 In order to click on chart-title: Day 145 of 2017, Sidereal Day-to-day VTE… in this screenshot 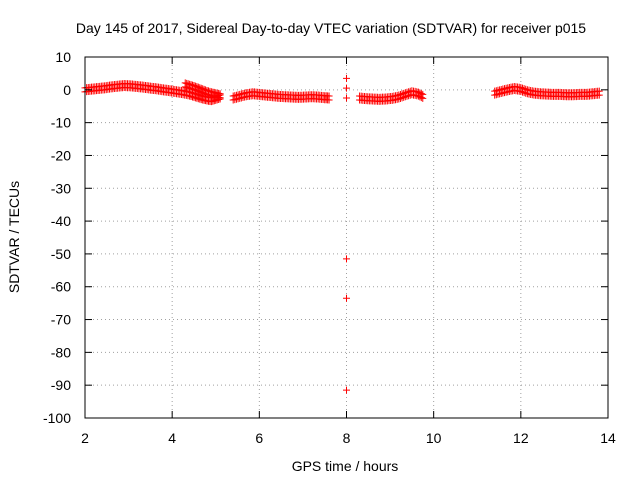, I will do `click(331, 28)`.